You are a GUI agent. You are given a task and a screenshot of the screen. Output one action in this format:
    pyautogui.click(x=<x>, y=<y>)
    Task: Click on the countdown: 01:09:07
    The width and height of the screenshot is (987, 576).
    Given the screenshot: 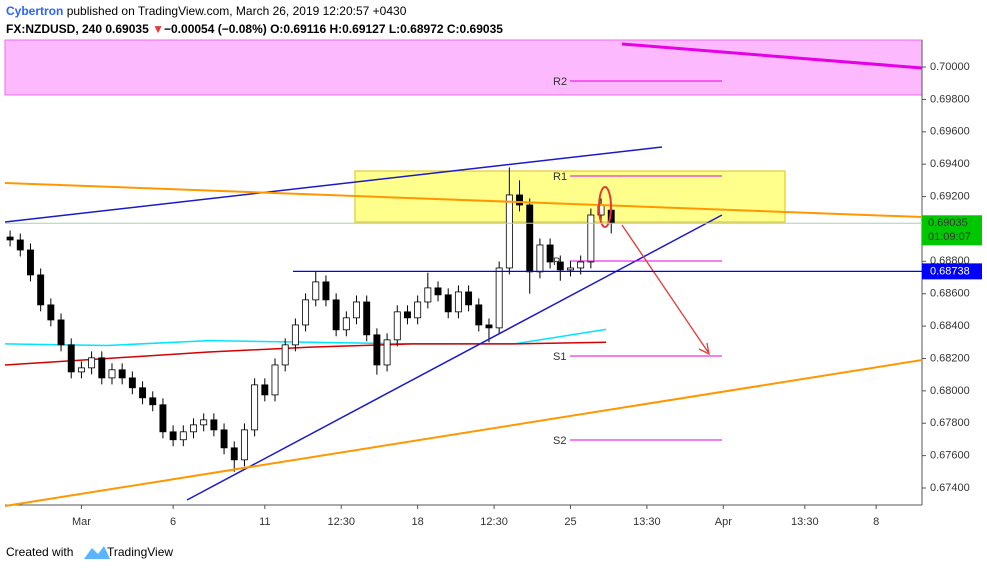 What is the action you would take?
    pyautogui.click(x=949, y=237)
    